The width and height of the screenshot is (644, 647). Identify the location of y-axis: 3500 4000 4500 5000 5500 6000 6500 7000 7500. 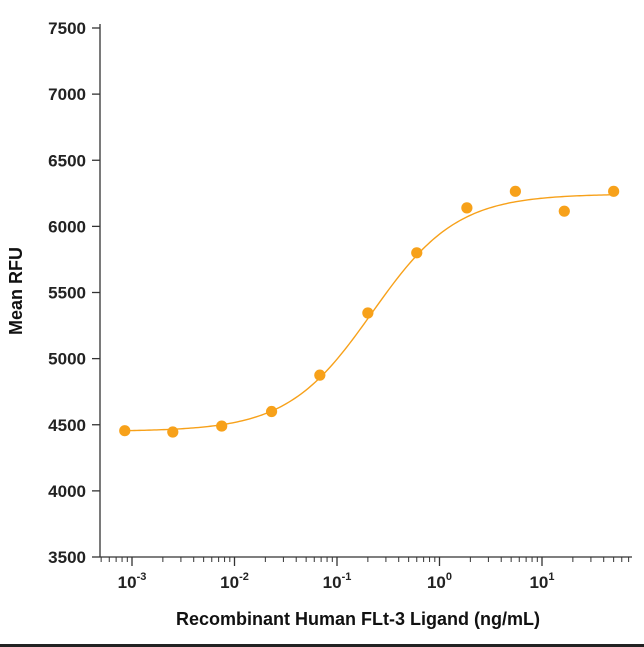
(74, 293).